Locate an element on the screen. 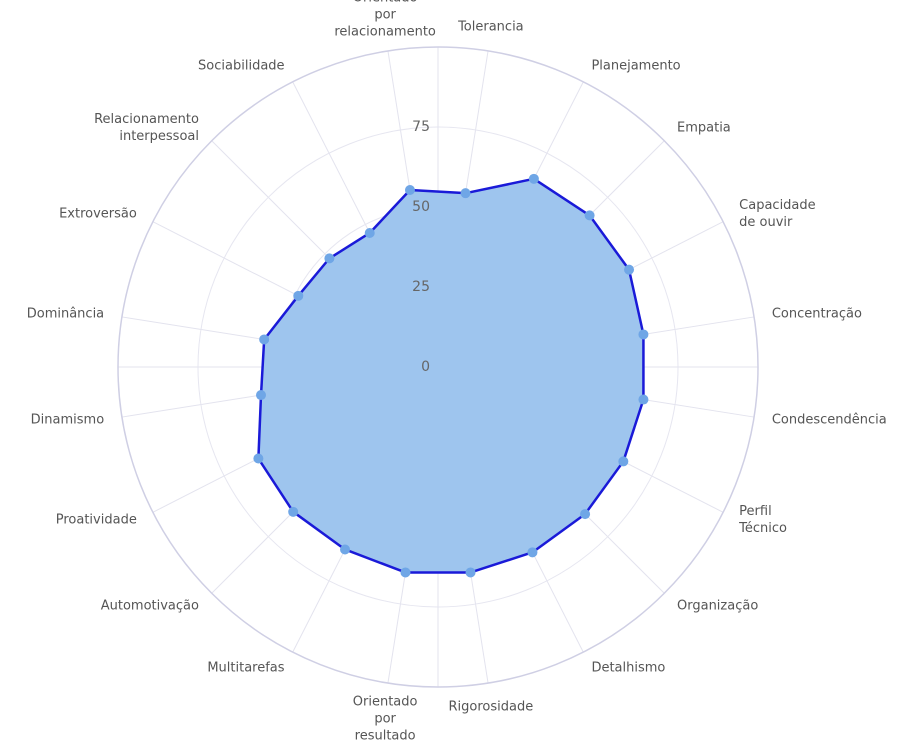 This screenshot has height=740, width=905. category-label: Organização is located at coordinates (718, 606).